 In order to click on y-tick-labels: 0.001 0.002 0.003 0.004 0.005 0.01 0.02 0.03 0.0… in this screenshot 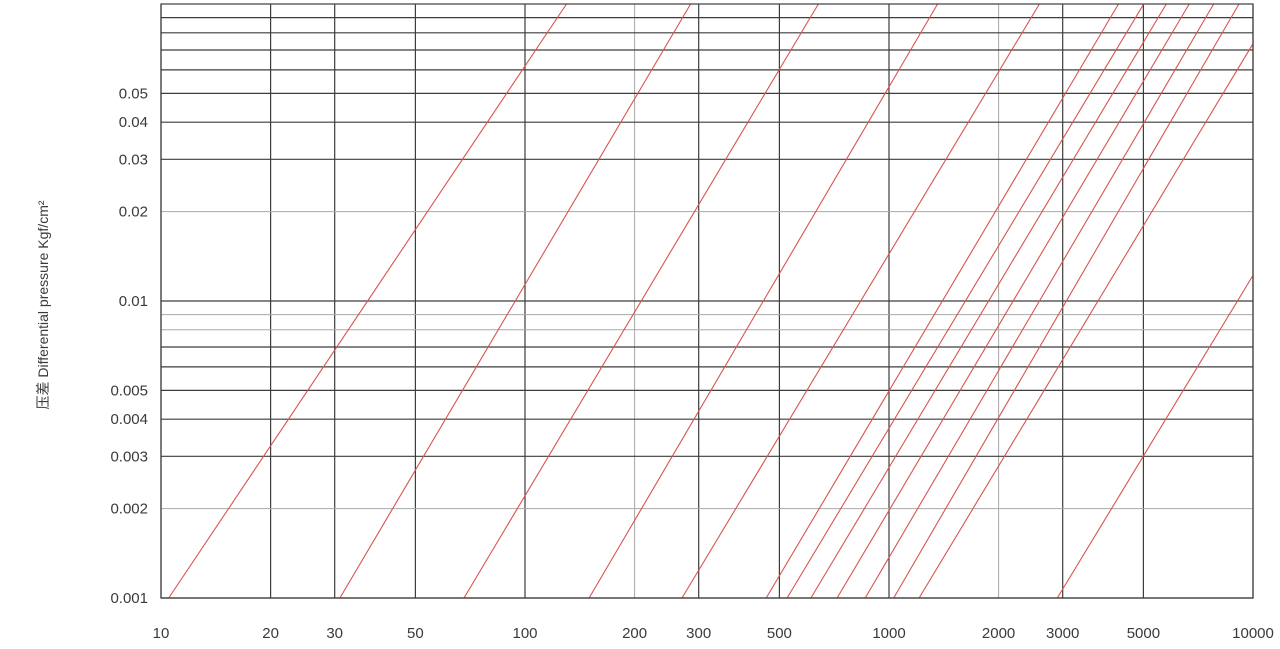, I will do `click(129, 346)`.